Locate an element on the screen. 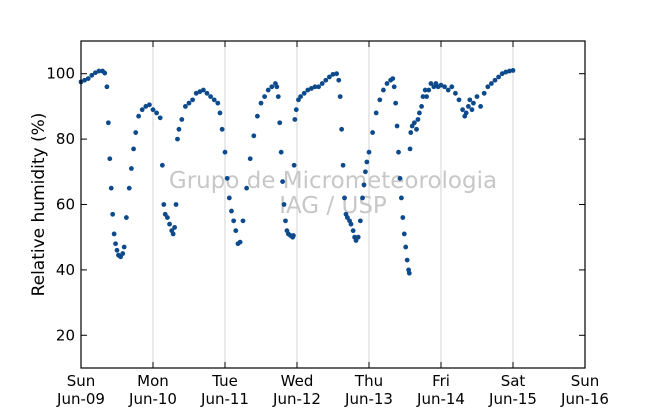 This screenshot has width=650, height=409. x-tick-label-day: Sat is located at coordinates (513, 381).